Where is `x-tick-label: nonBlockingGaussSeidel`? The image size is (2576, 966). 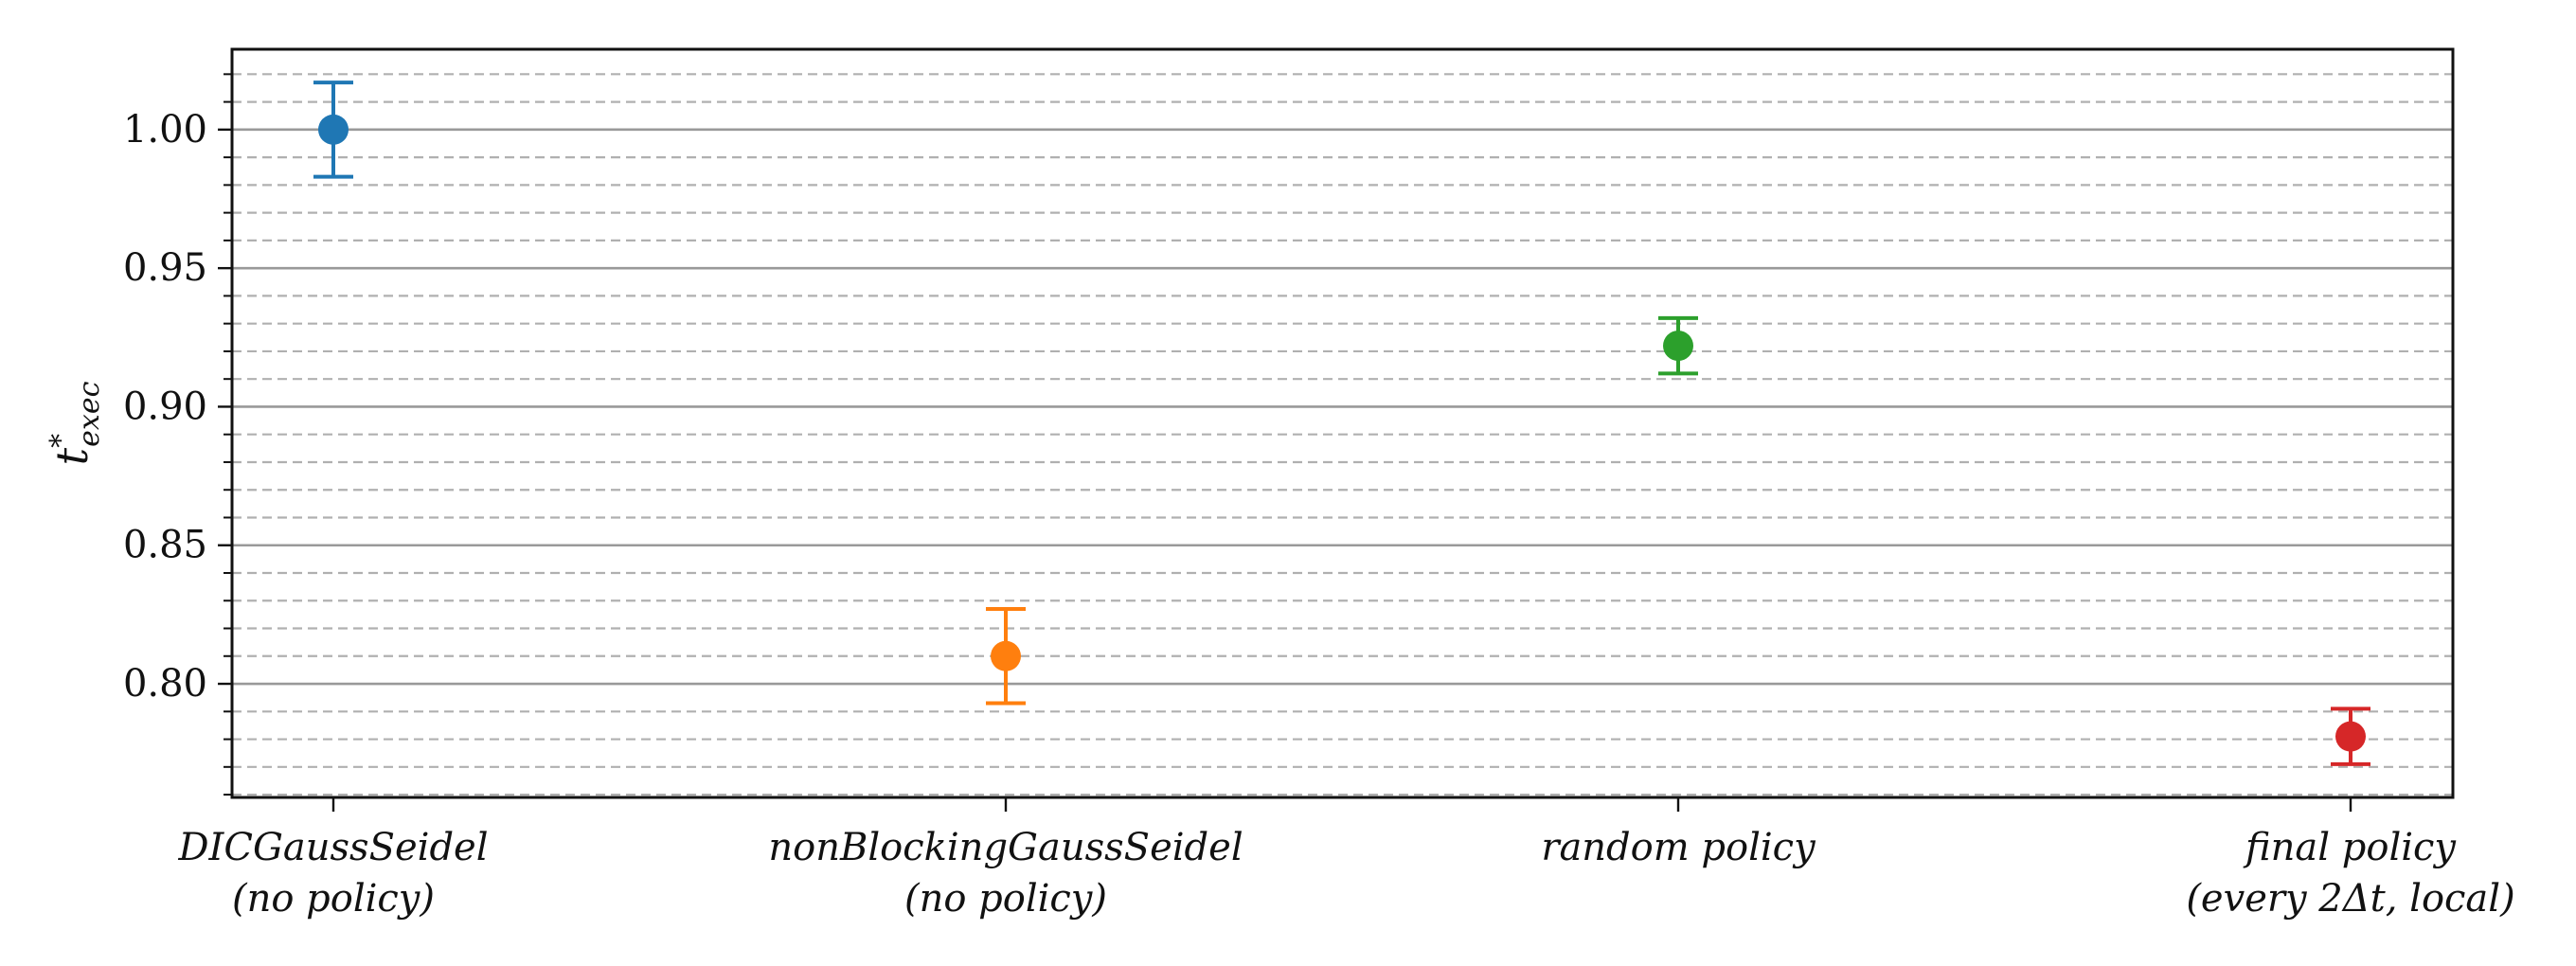 x-tick-label: nonBlockingGaussSeidel is located at coordinates (1006, 847).